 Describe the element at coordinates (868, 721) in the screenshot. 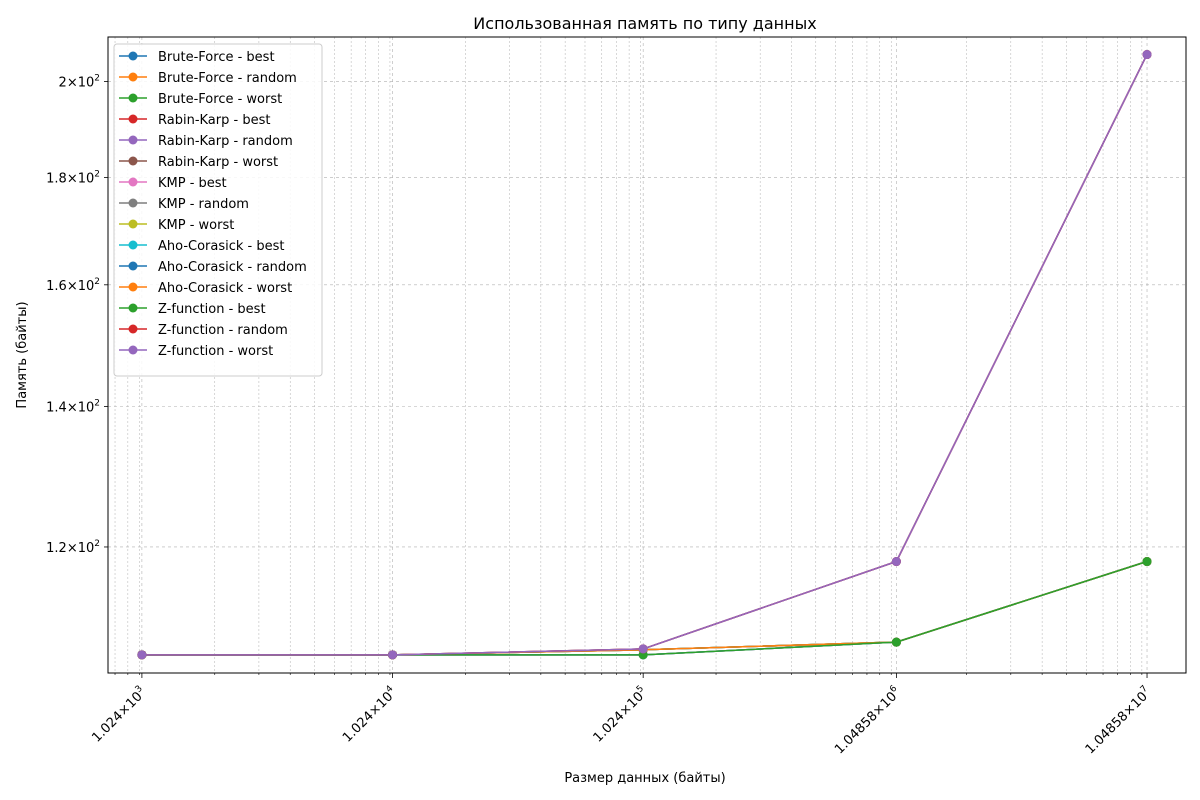

I see `x-tick-label: 1.04858×106` at that location.